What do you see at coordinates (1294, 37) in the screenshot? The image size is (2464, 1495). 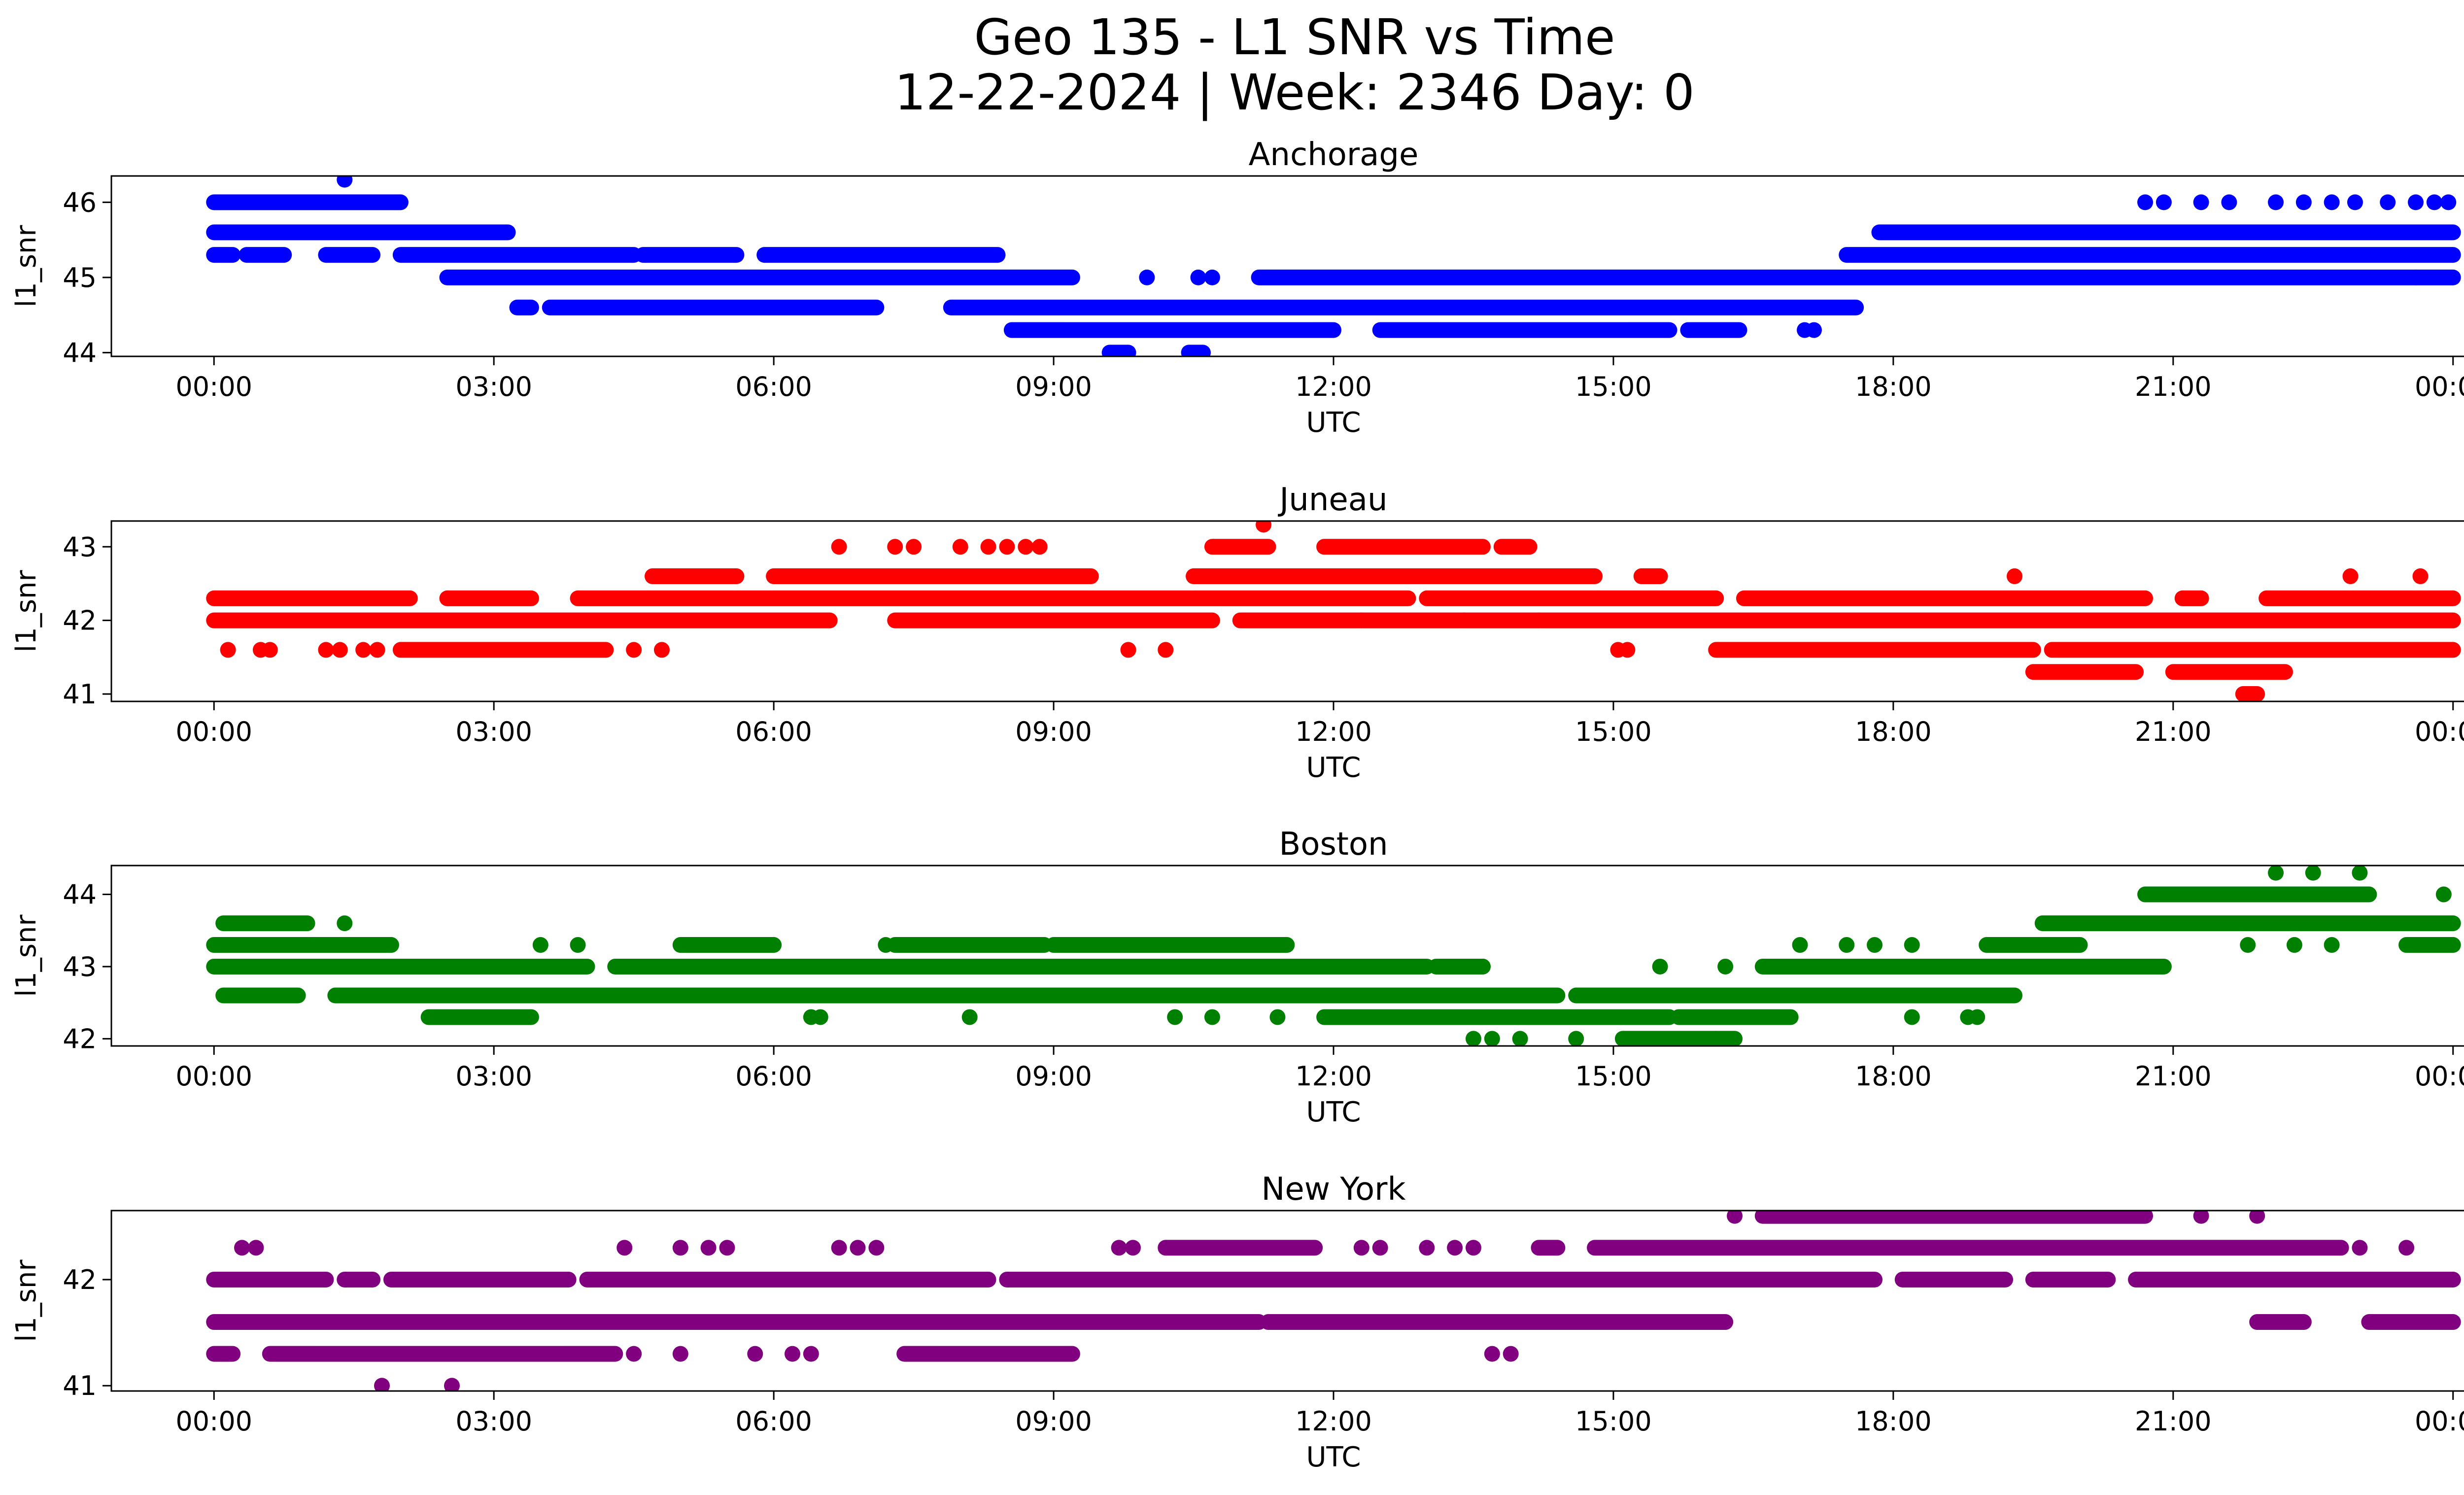 I see `figure-title-line-1: Geo 135 - L1 SNR vs Time` at bounding box center [1294, 37].